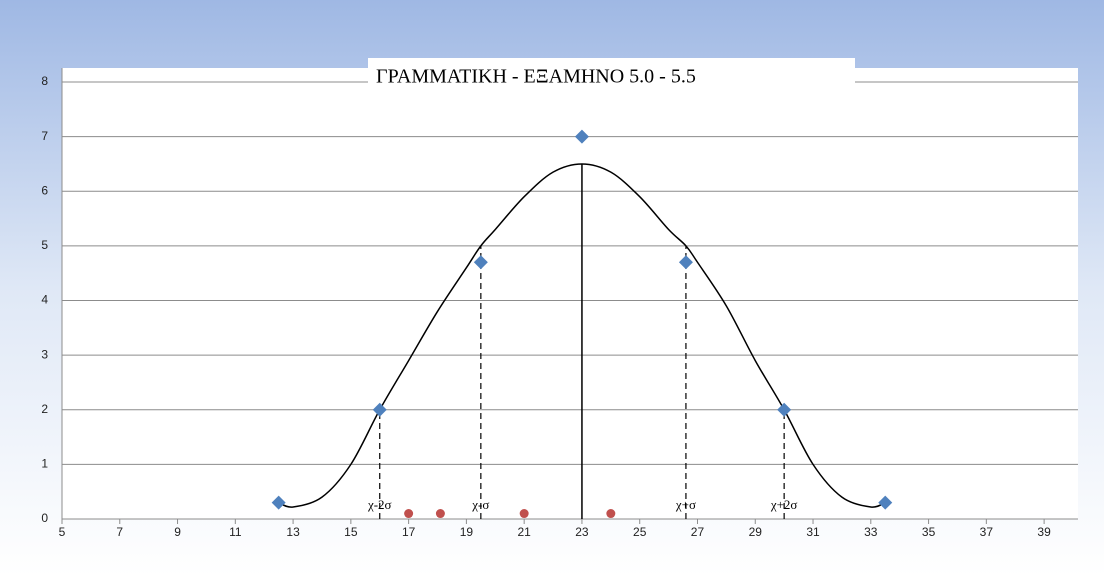 This screenshot has height=576, width=1104. Describe the element at coordinates (44, 300) in the screenshot. I see `y-tick-label: 4` at that location.